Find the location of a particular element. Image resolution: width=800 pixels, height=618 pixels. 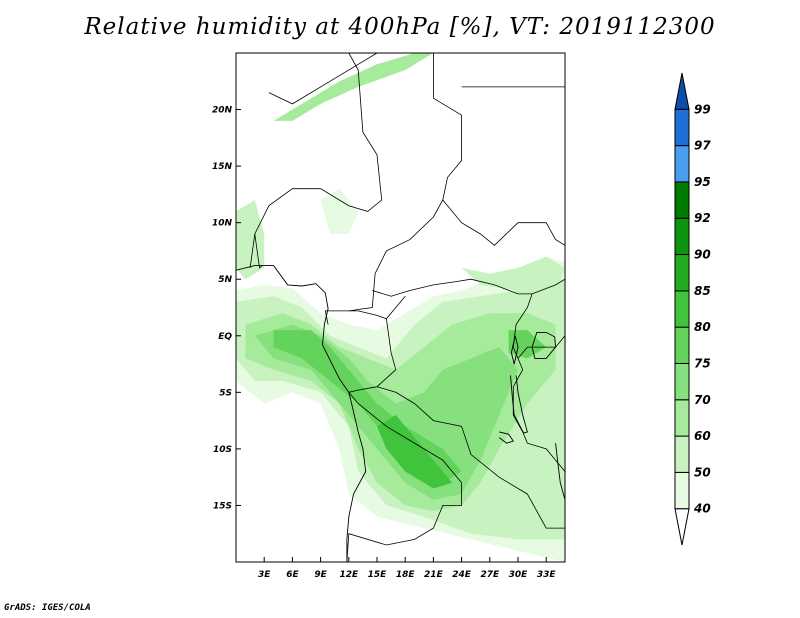

colorbar-level-label: 75 is located at coordinates (702, 363).